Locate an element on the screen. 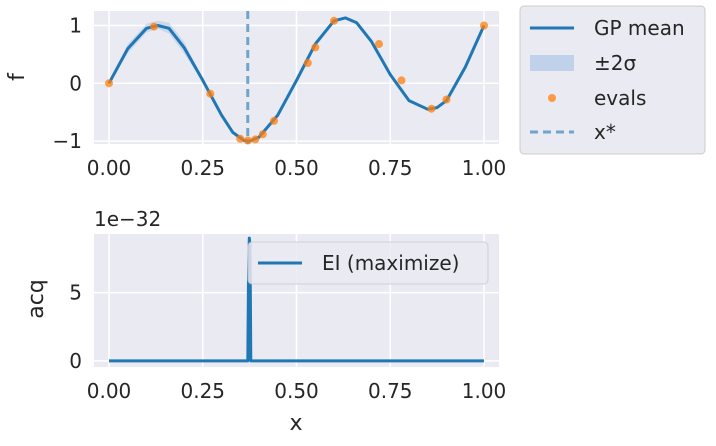 The width and height of the screenshot is (716, 446). bottom-legend: EI (maximize) is located at coordinates (368, 263).